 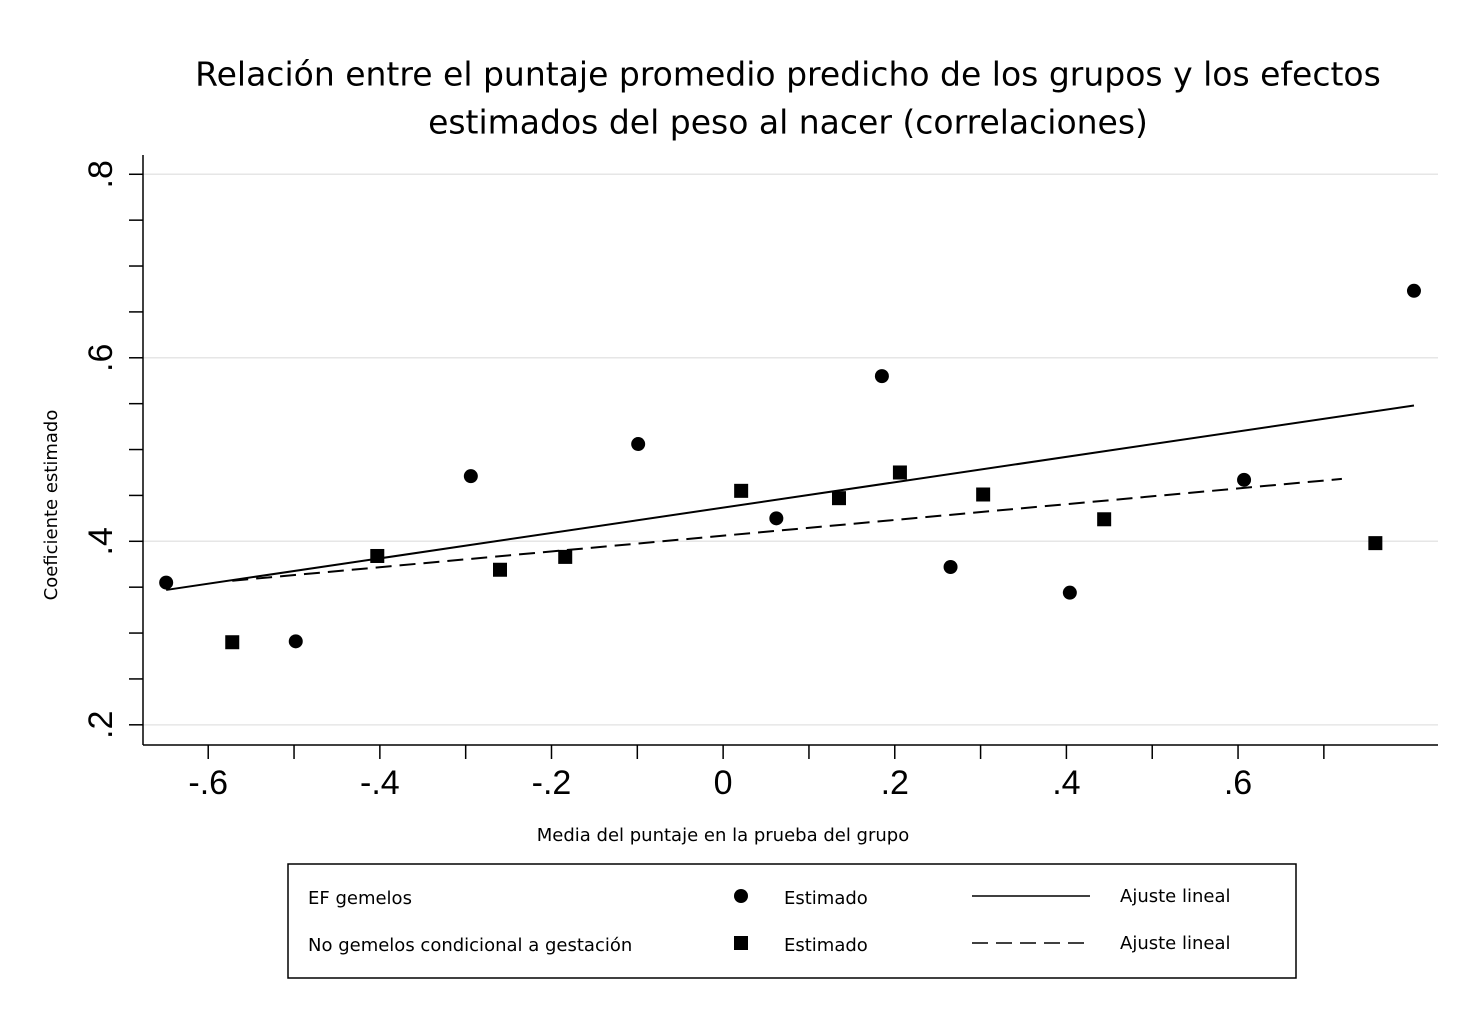 What do you see at coordinates (1066, 783) in the screenshot?
I see `x-tick-label: .4` at bounding box center [1066, 783].